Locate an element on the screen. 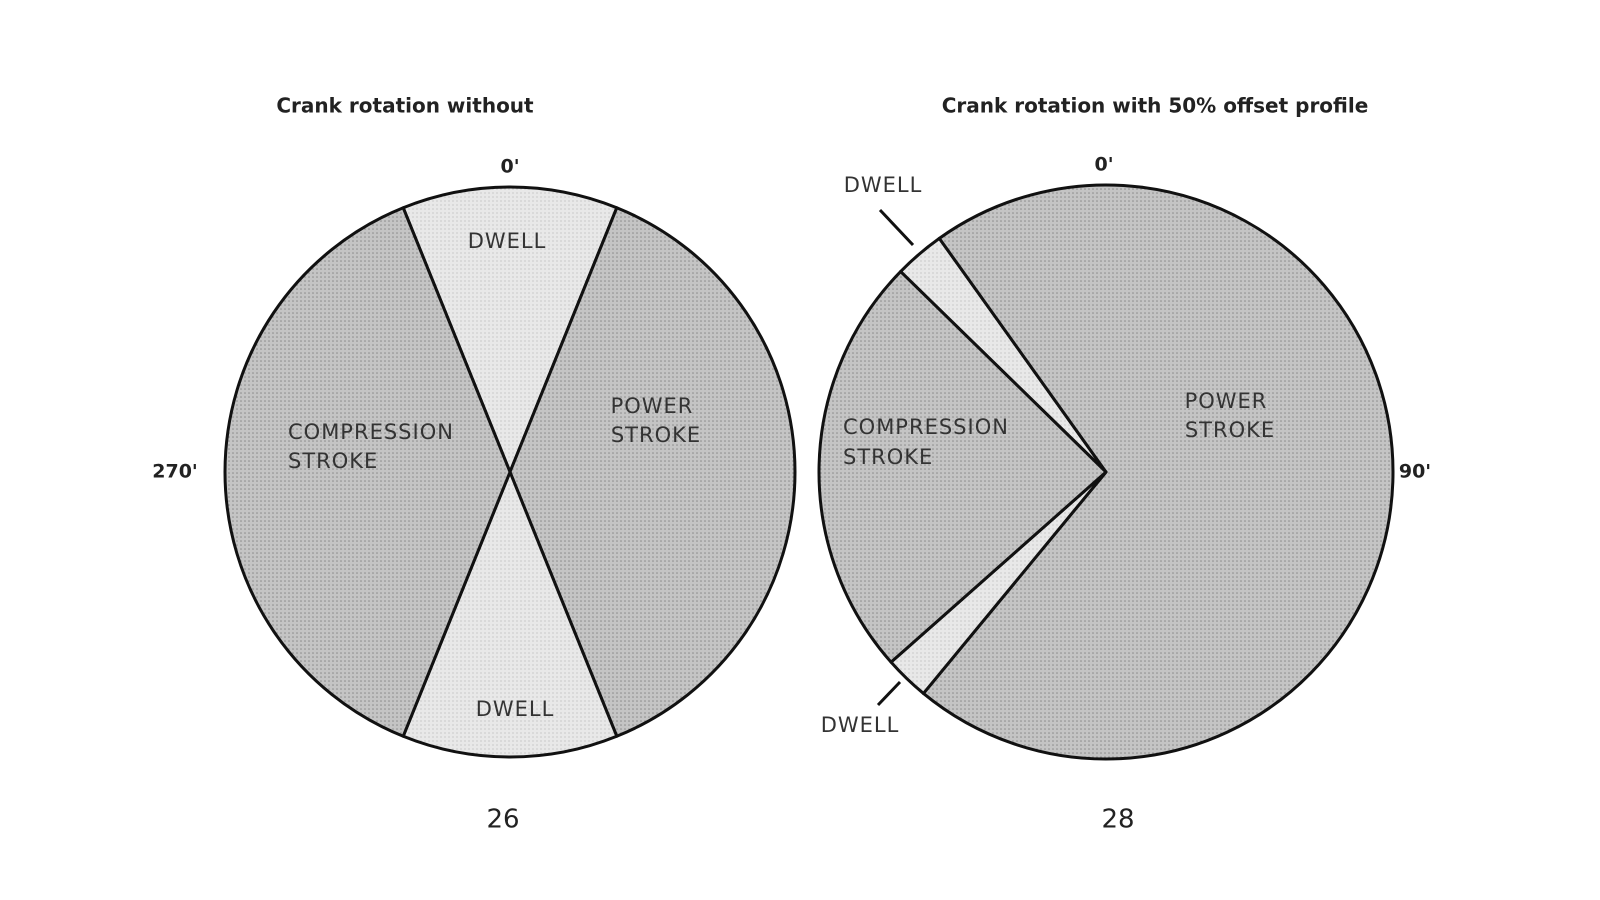 This screenshot has width=1600, height=900. figure-number: 26 is located at coordinates (502, 820).